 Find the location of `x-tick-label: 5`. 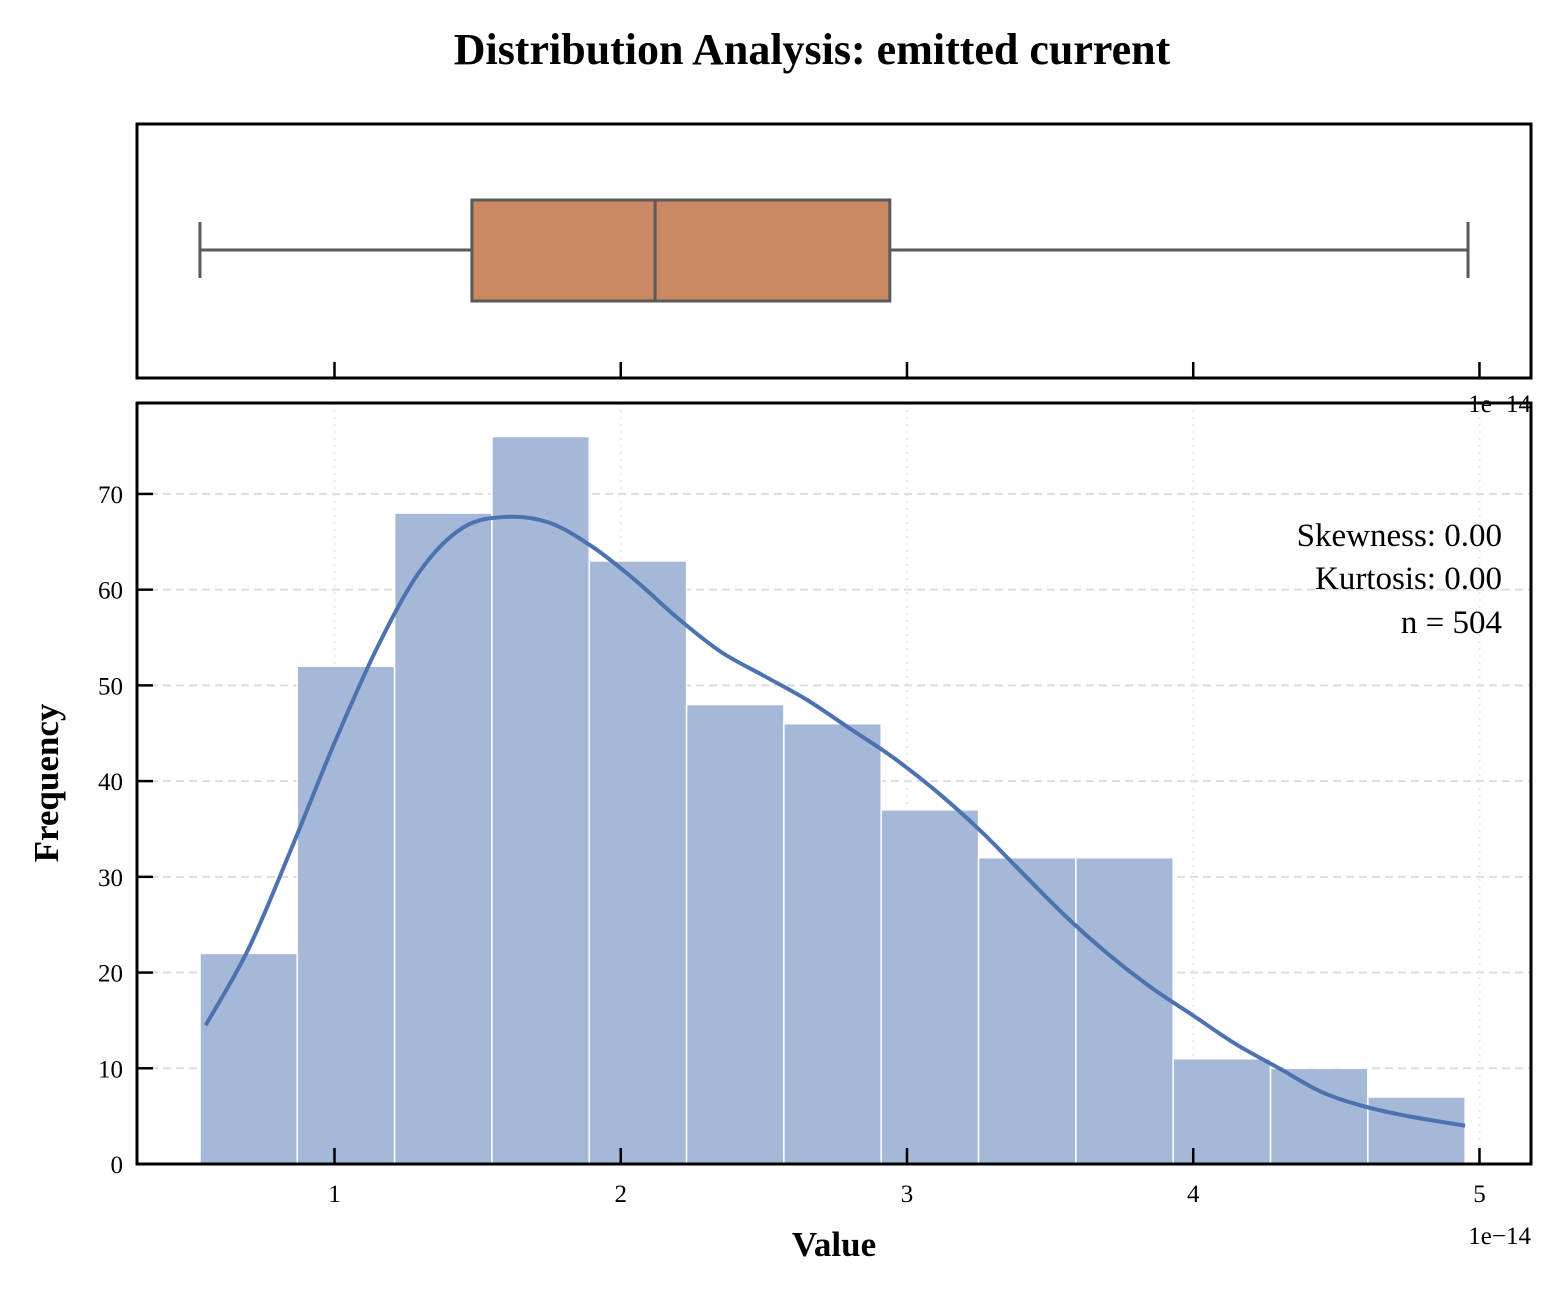

x-tick-label: 5 is located at coordinates (1479, 1194).